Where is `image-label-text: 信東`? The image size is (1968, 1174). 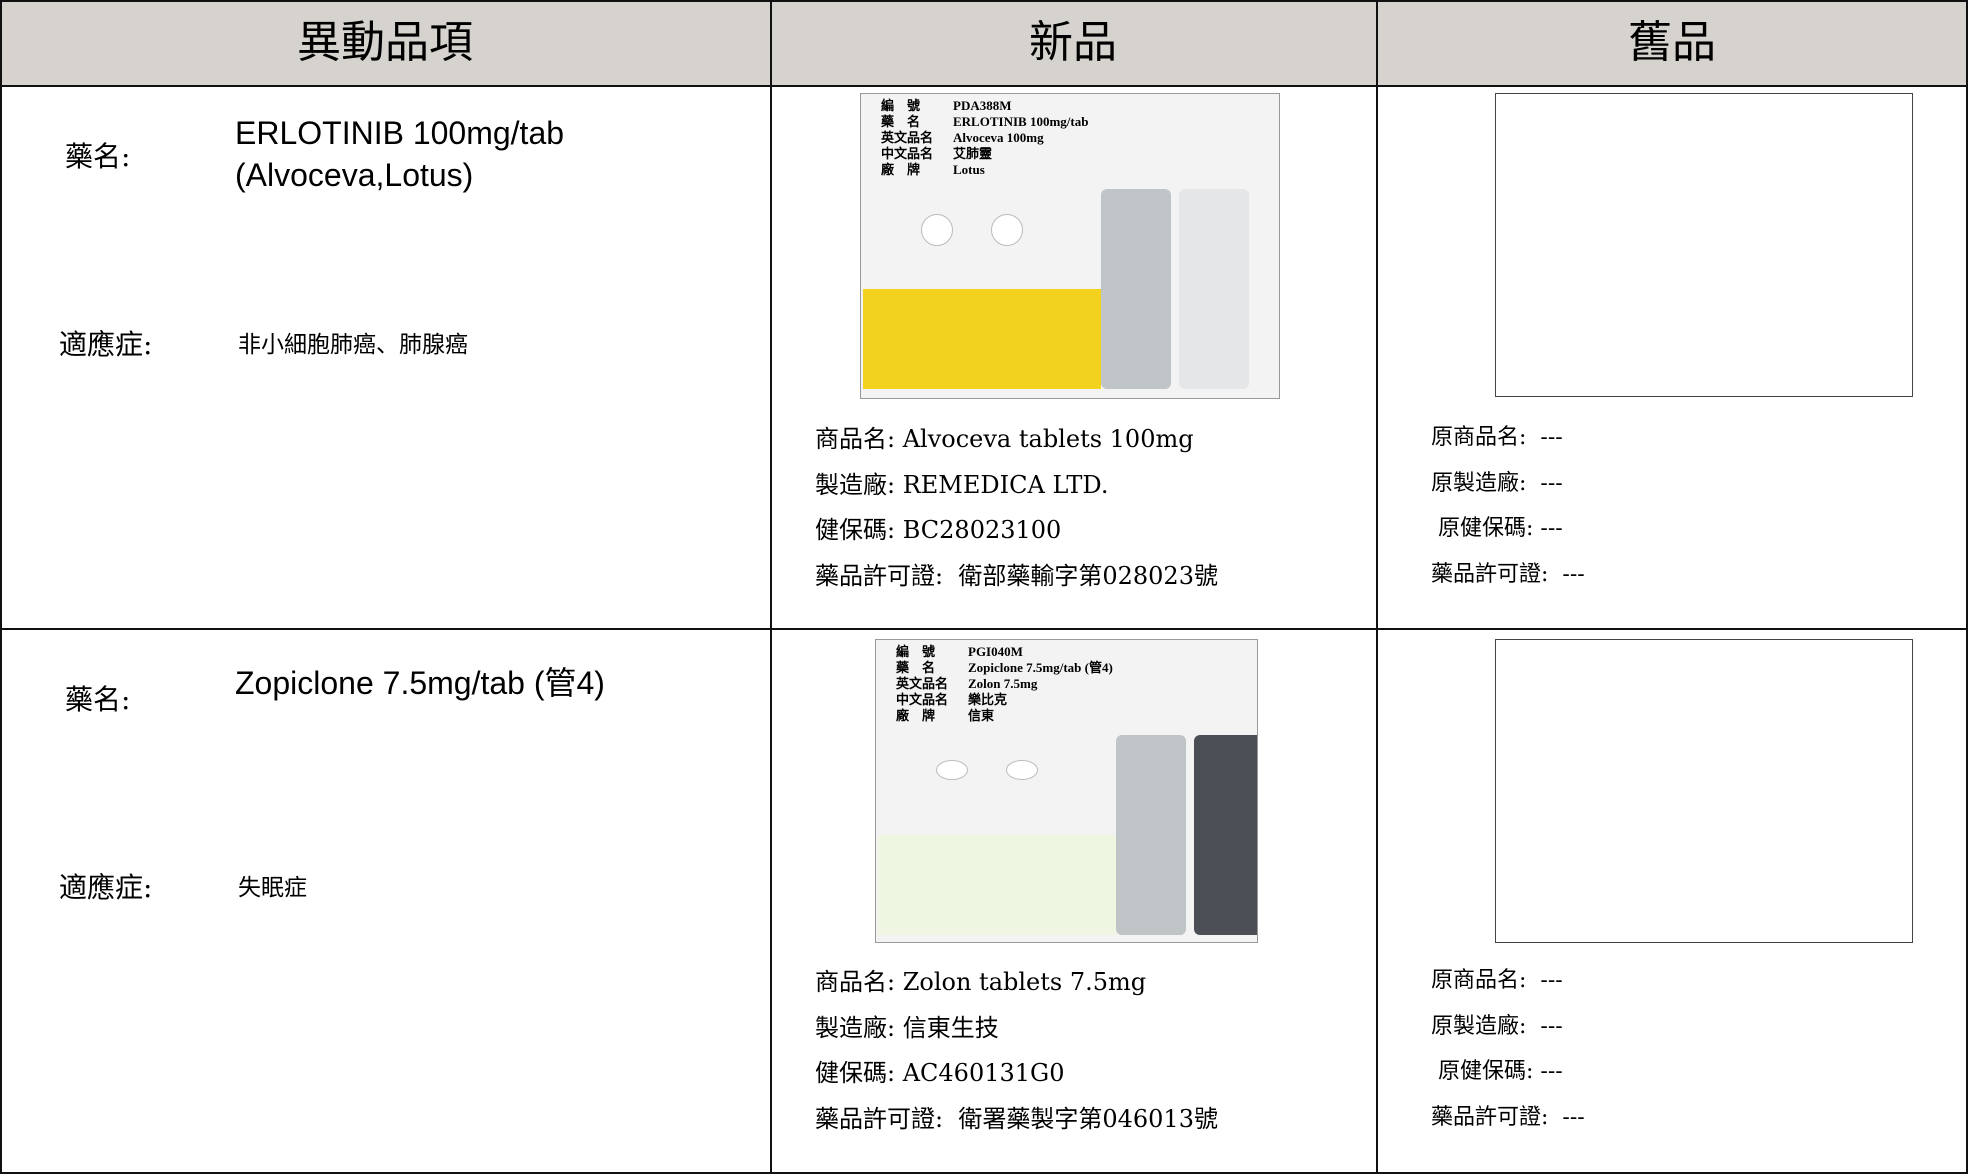
image-label-text: 信東 is located at coordinates (981, 715).